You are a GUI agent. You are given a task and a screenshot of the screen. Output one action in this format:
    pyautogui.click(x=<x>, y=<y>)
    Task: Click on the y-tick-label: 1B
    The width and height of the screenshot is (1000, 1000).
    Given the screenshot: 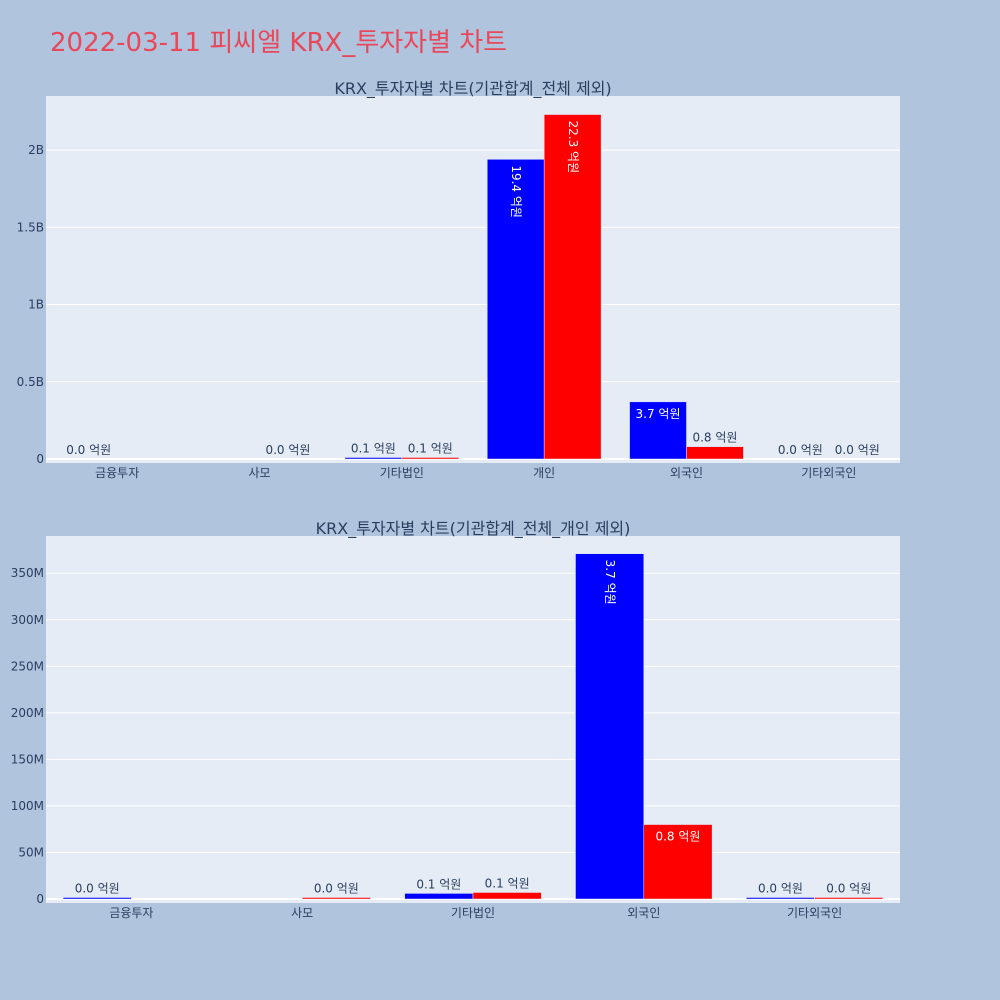 What is the action you would take?
    pyautogui.click(x=36, y=305)
    